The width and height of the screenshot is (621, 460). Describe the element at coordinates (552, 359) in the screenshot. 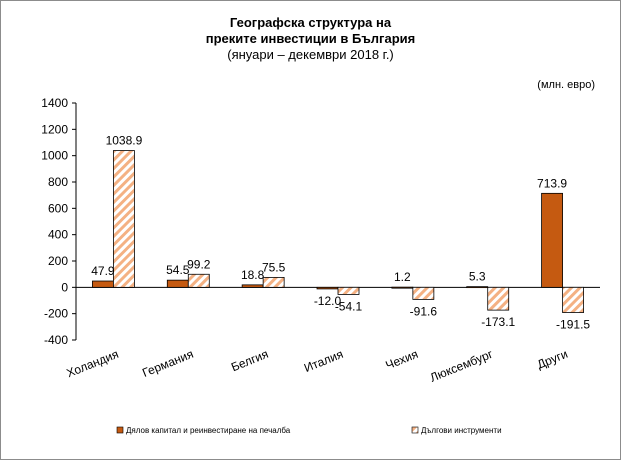

I see `category-label: Други` at that location.